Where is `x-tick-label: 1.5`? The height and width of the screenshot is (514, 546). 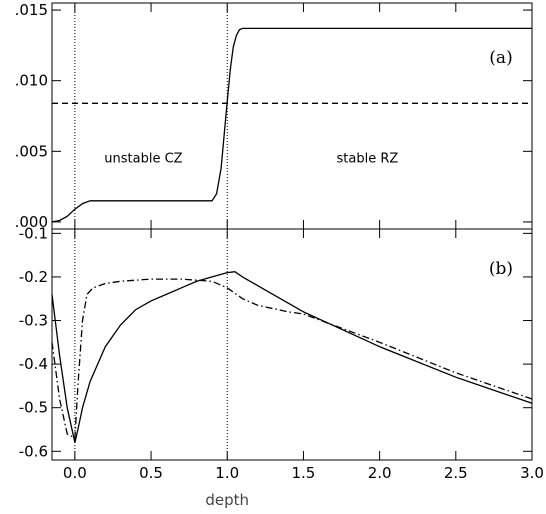 x-tick-label: 1.5 is located at coordinates (303, 473).